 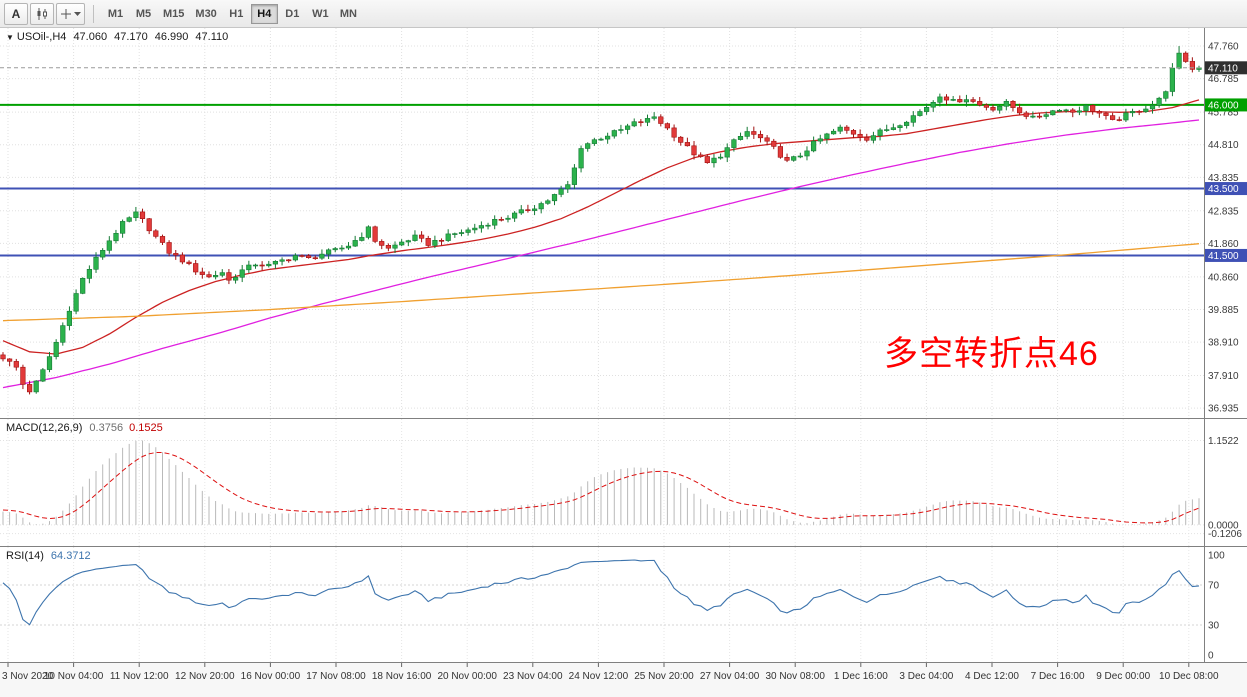 I want to click on time-axis-label: 20 Nov 00:00, so click(x=467, y=676).